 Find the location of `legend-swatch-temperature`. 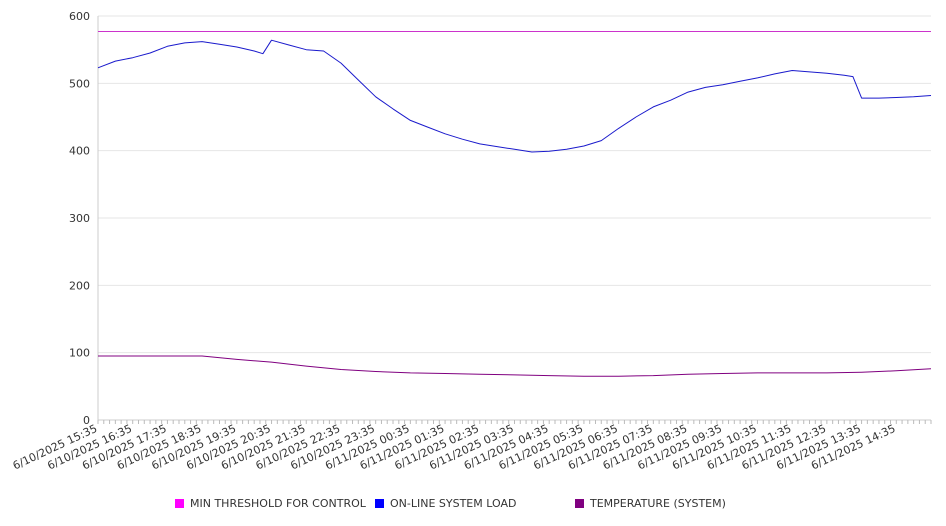

legend-swatch-temperature is located at coordinates (579, 503).